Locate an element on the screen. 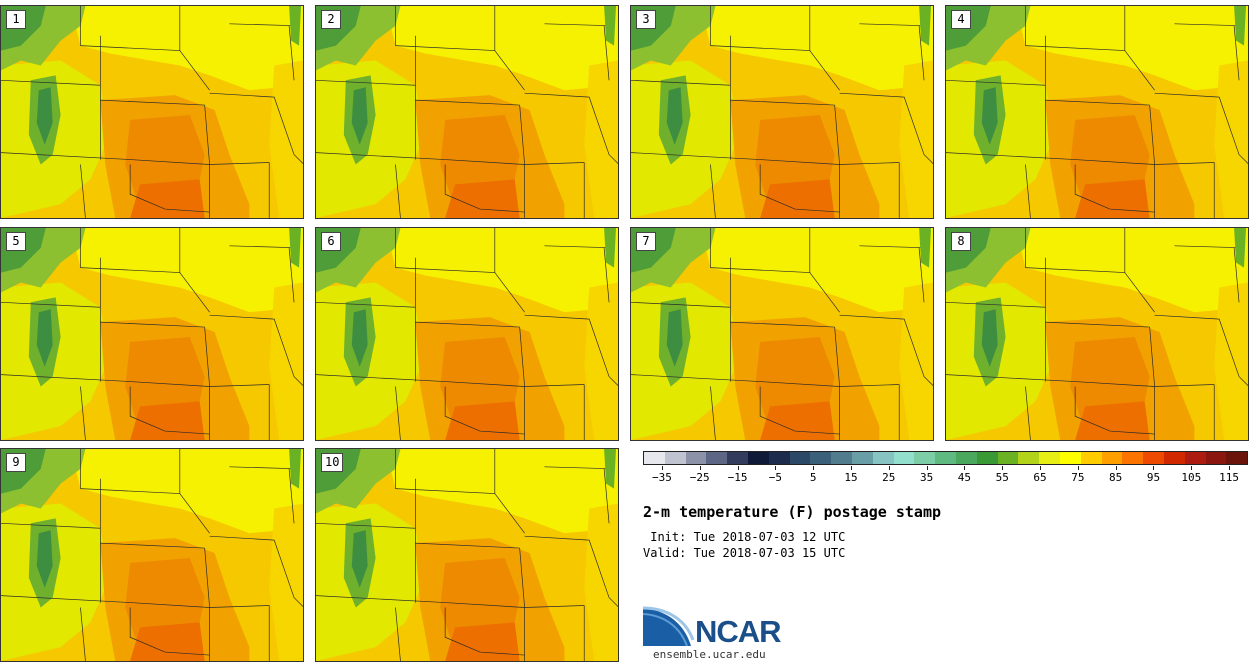  member-number-label: 10 is located at coordinates (332, 462).